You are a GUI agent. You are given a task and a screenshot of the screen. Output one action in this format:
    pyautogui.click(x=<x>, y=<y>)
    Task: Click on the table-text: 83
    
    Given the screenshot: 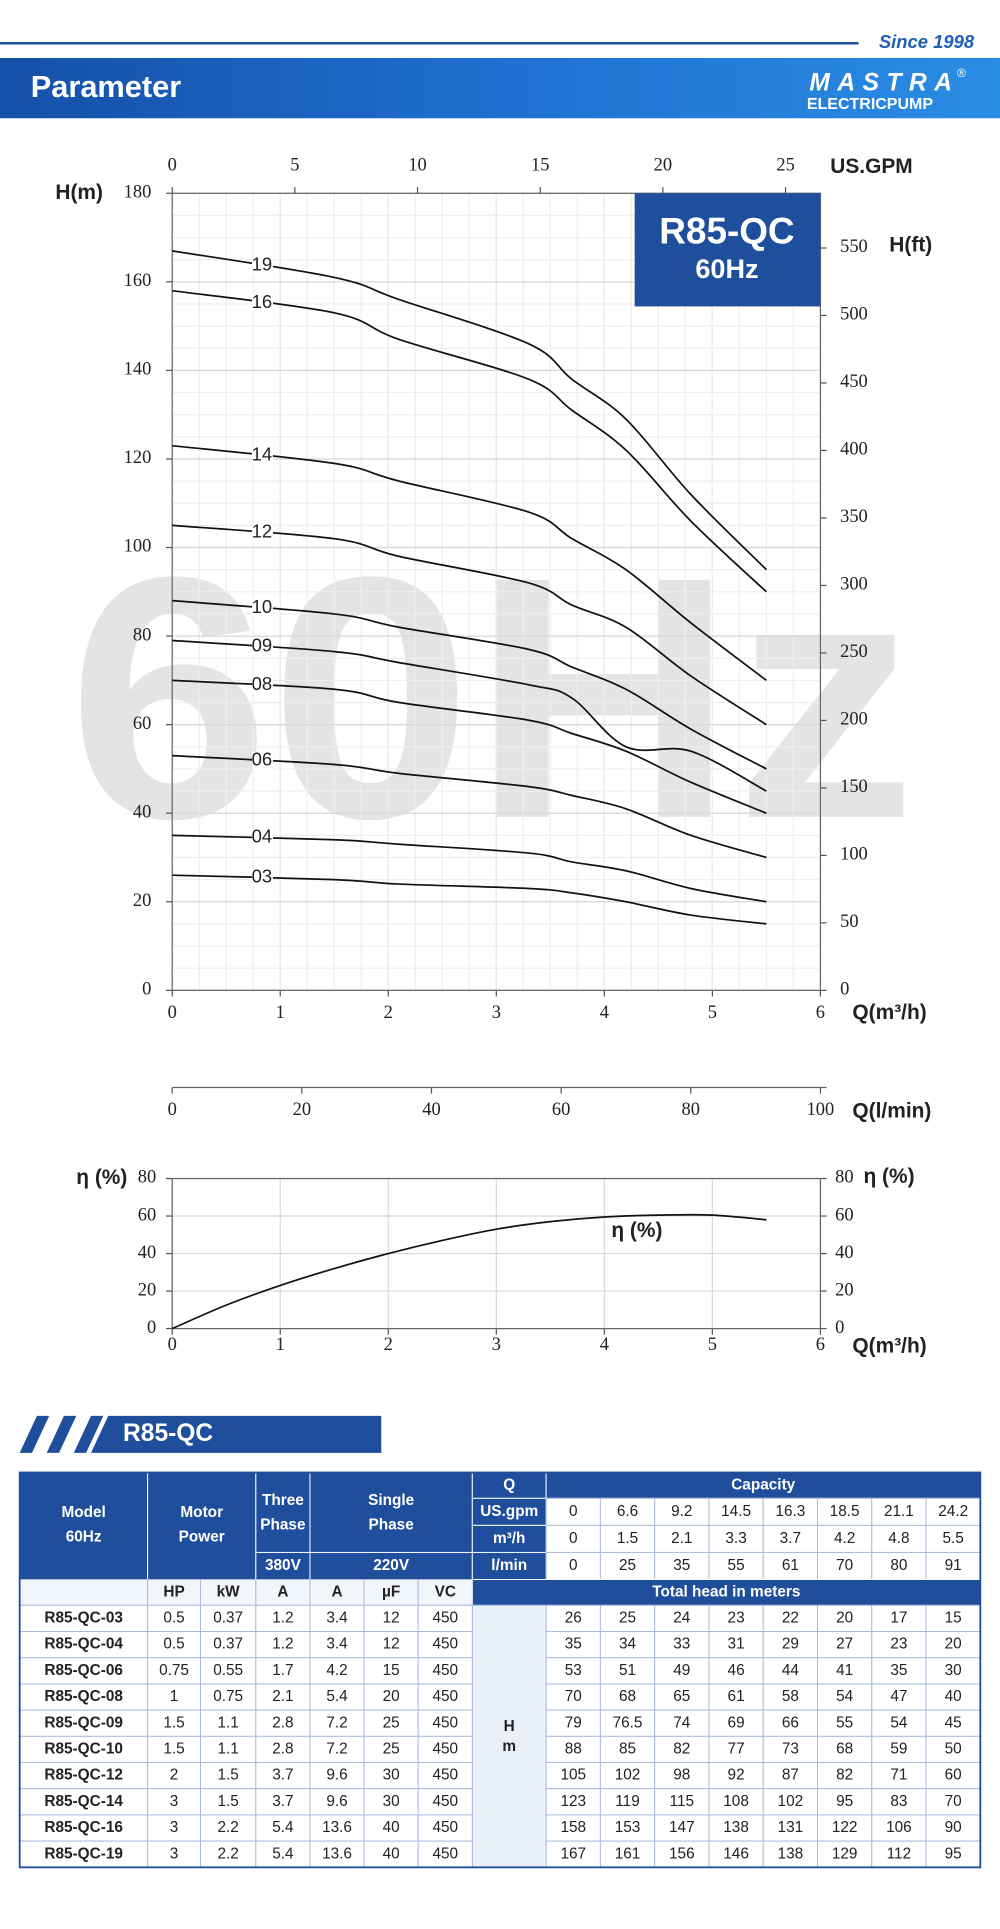 What is the action you would take?
    pyautogui.click(x=898, y=1801)
    